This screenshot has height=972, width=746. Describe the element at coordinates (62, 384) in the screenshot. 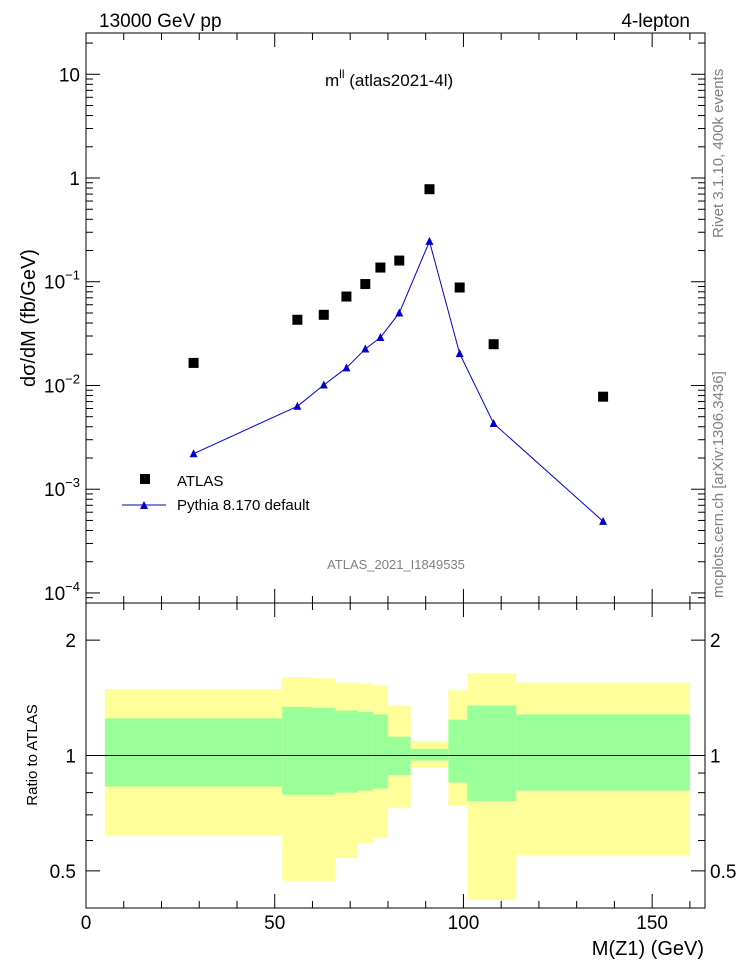

I see `main-ytick-label: 10⁻²` at that location.